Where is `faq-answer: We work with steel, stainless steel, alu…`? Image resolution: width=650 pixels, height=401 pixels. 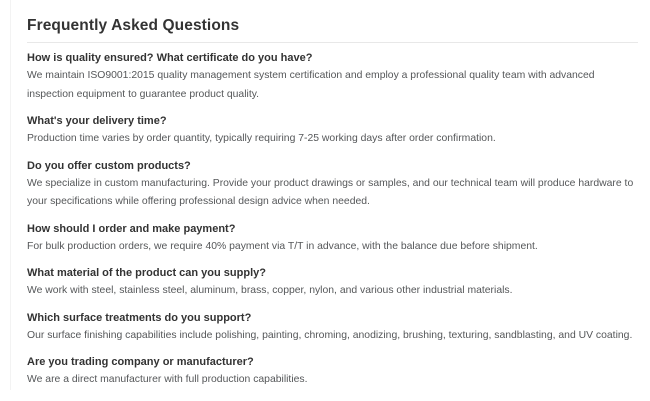
faq-answer: We work with steel, stainless steel, alu… is located at coordinates (270, 290).